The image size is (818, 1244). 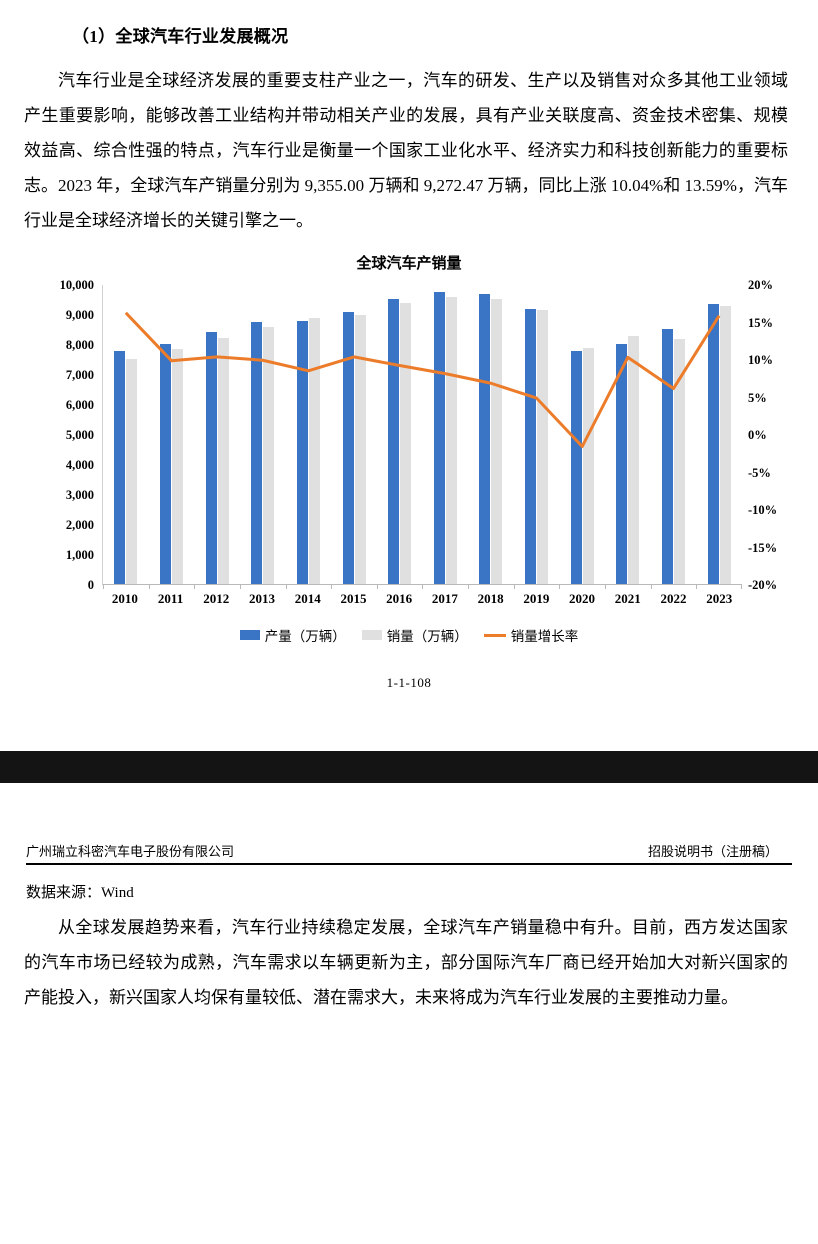 What do you see at coordinates (582, 599) in the screenshot?
I see `x-axis-tick-label: 2020` at bounding box center [582, 599].